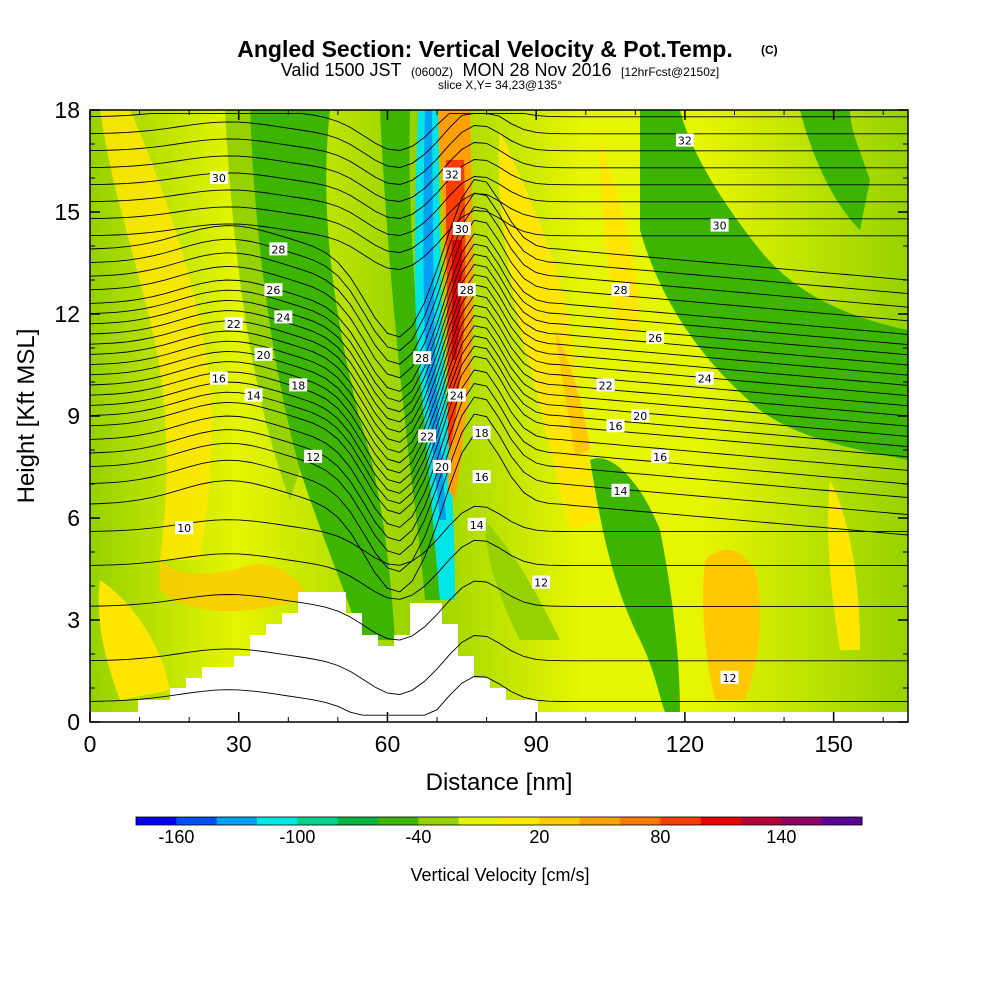 This screenshot has height=1000, width=1000. Describe the element at coordinates (156, 335) in the screenshot. I see `yellow-patch-left` at that location.